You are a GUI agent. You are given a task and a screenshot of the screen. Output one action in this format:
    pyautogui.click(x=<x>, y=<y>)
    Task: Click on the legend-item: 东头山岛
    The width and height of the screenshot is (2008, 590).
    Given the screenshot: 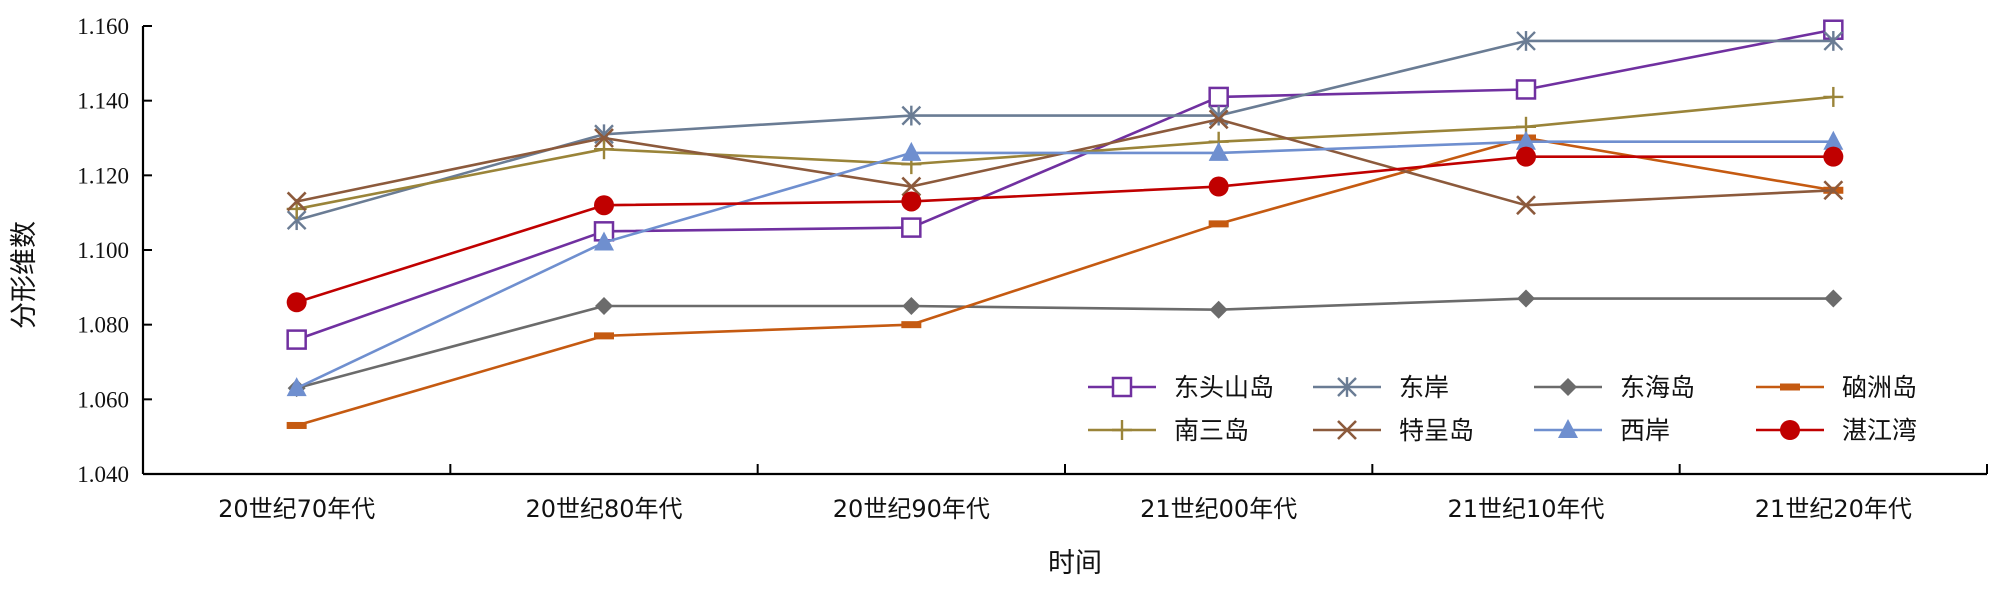 What is the action you would take?
    pyautogui.click(x=1181, y=387)
    